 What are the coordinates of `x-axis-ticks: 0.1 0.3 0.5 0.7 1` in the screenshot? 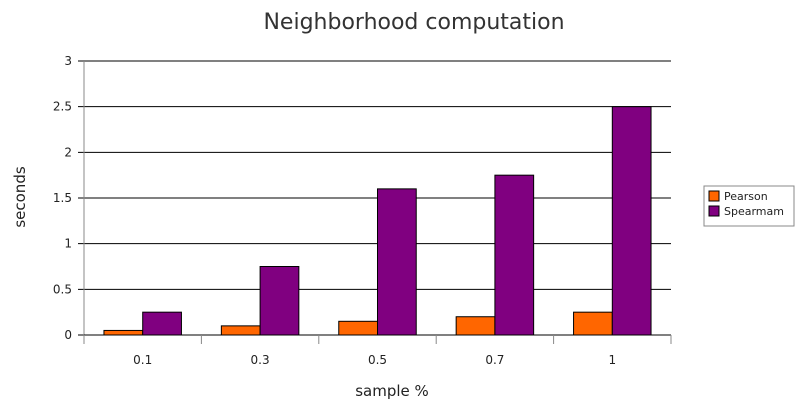 It's located at (377, 351).